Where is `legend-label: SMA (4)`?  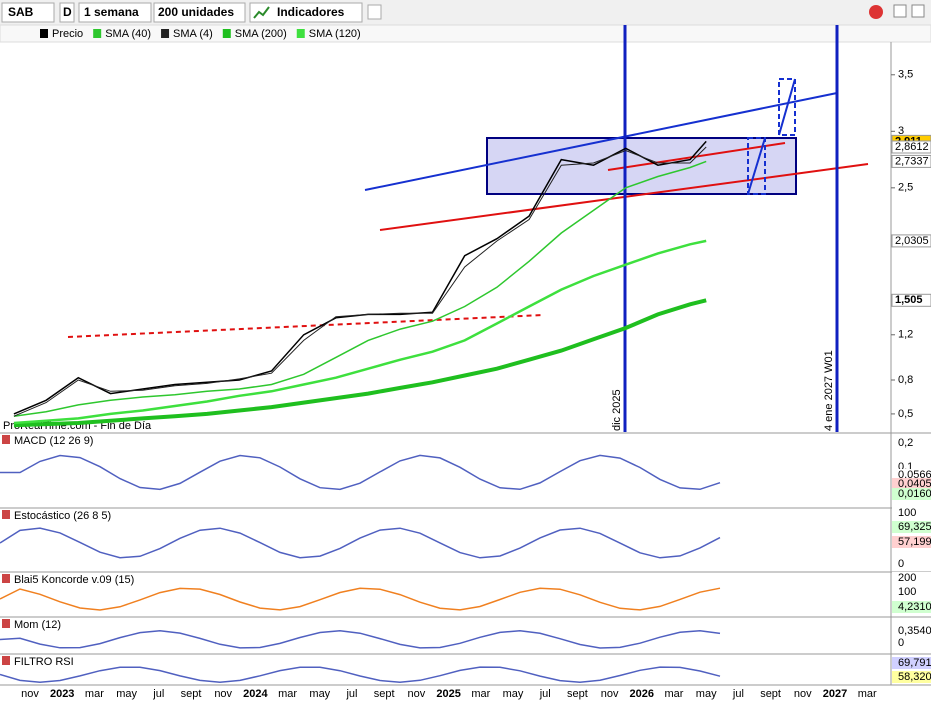
legend-label: SMA (4) is located at coordinates (193, 34).